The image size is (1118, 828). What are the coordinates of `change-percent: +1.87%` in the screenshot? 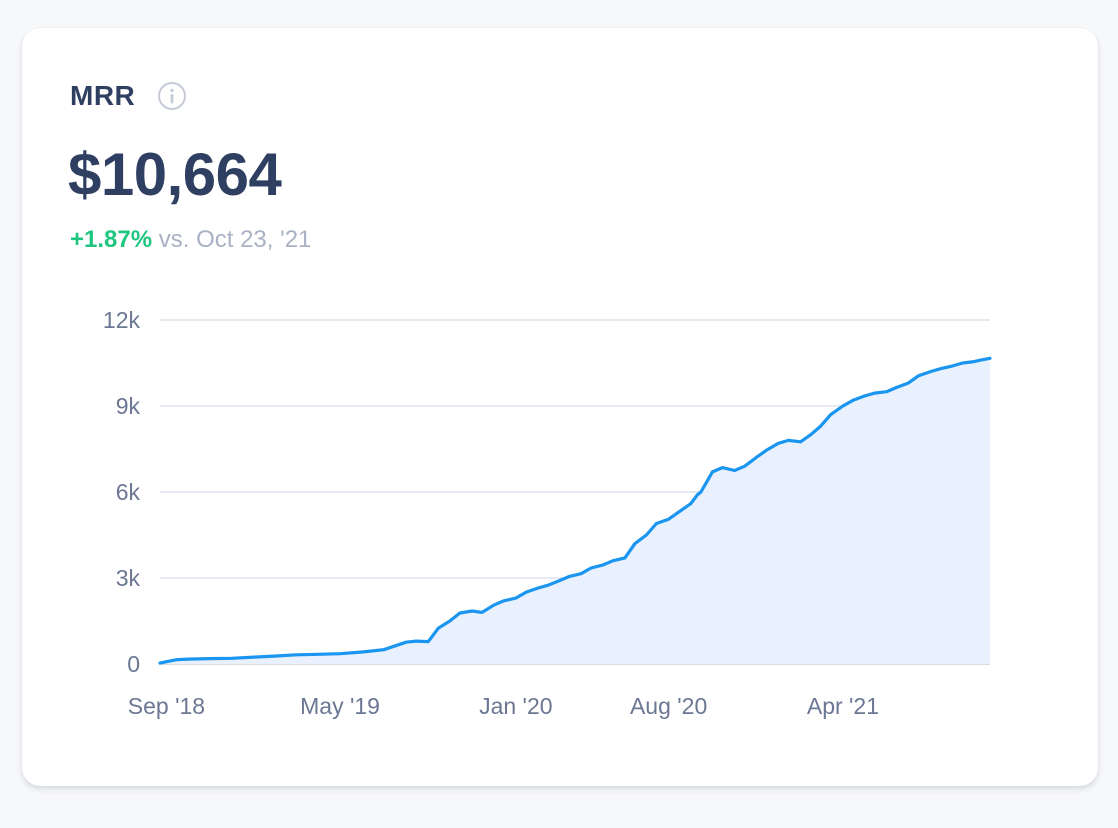 It's located at (111, 239).